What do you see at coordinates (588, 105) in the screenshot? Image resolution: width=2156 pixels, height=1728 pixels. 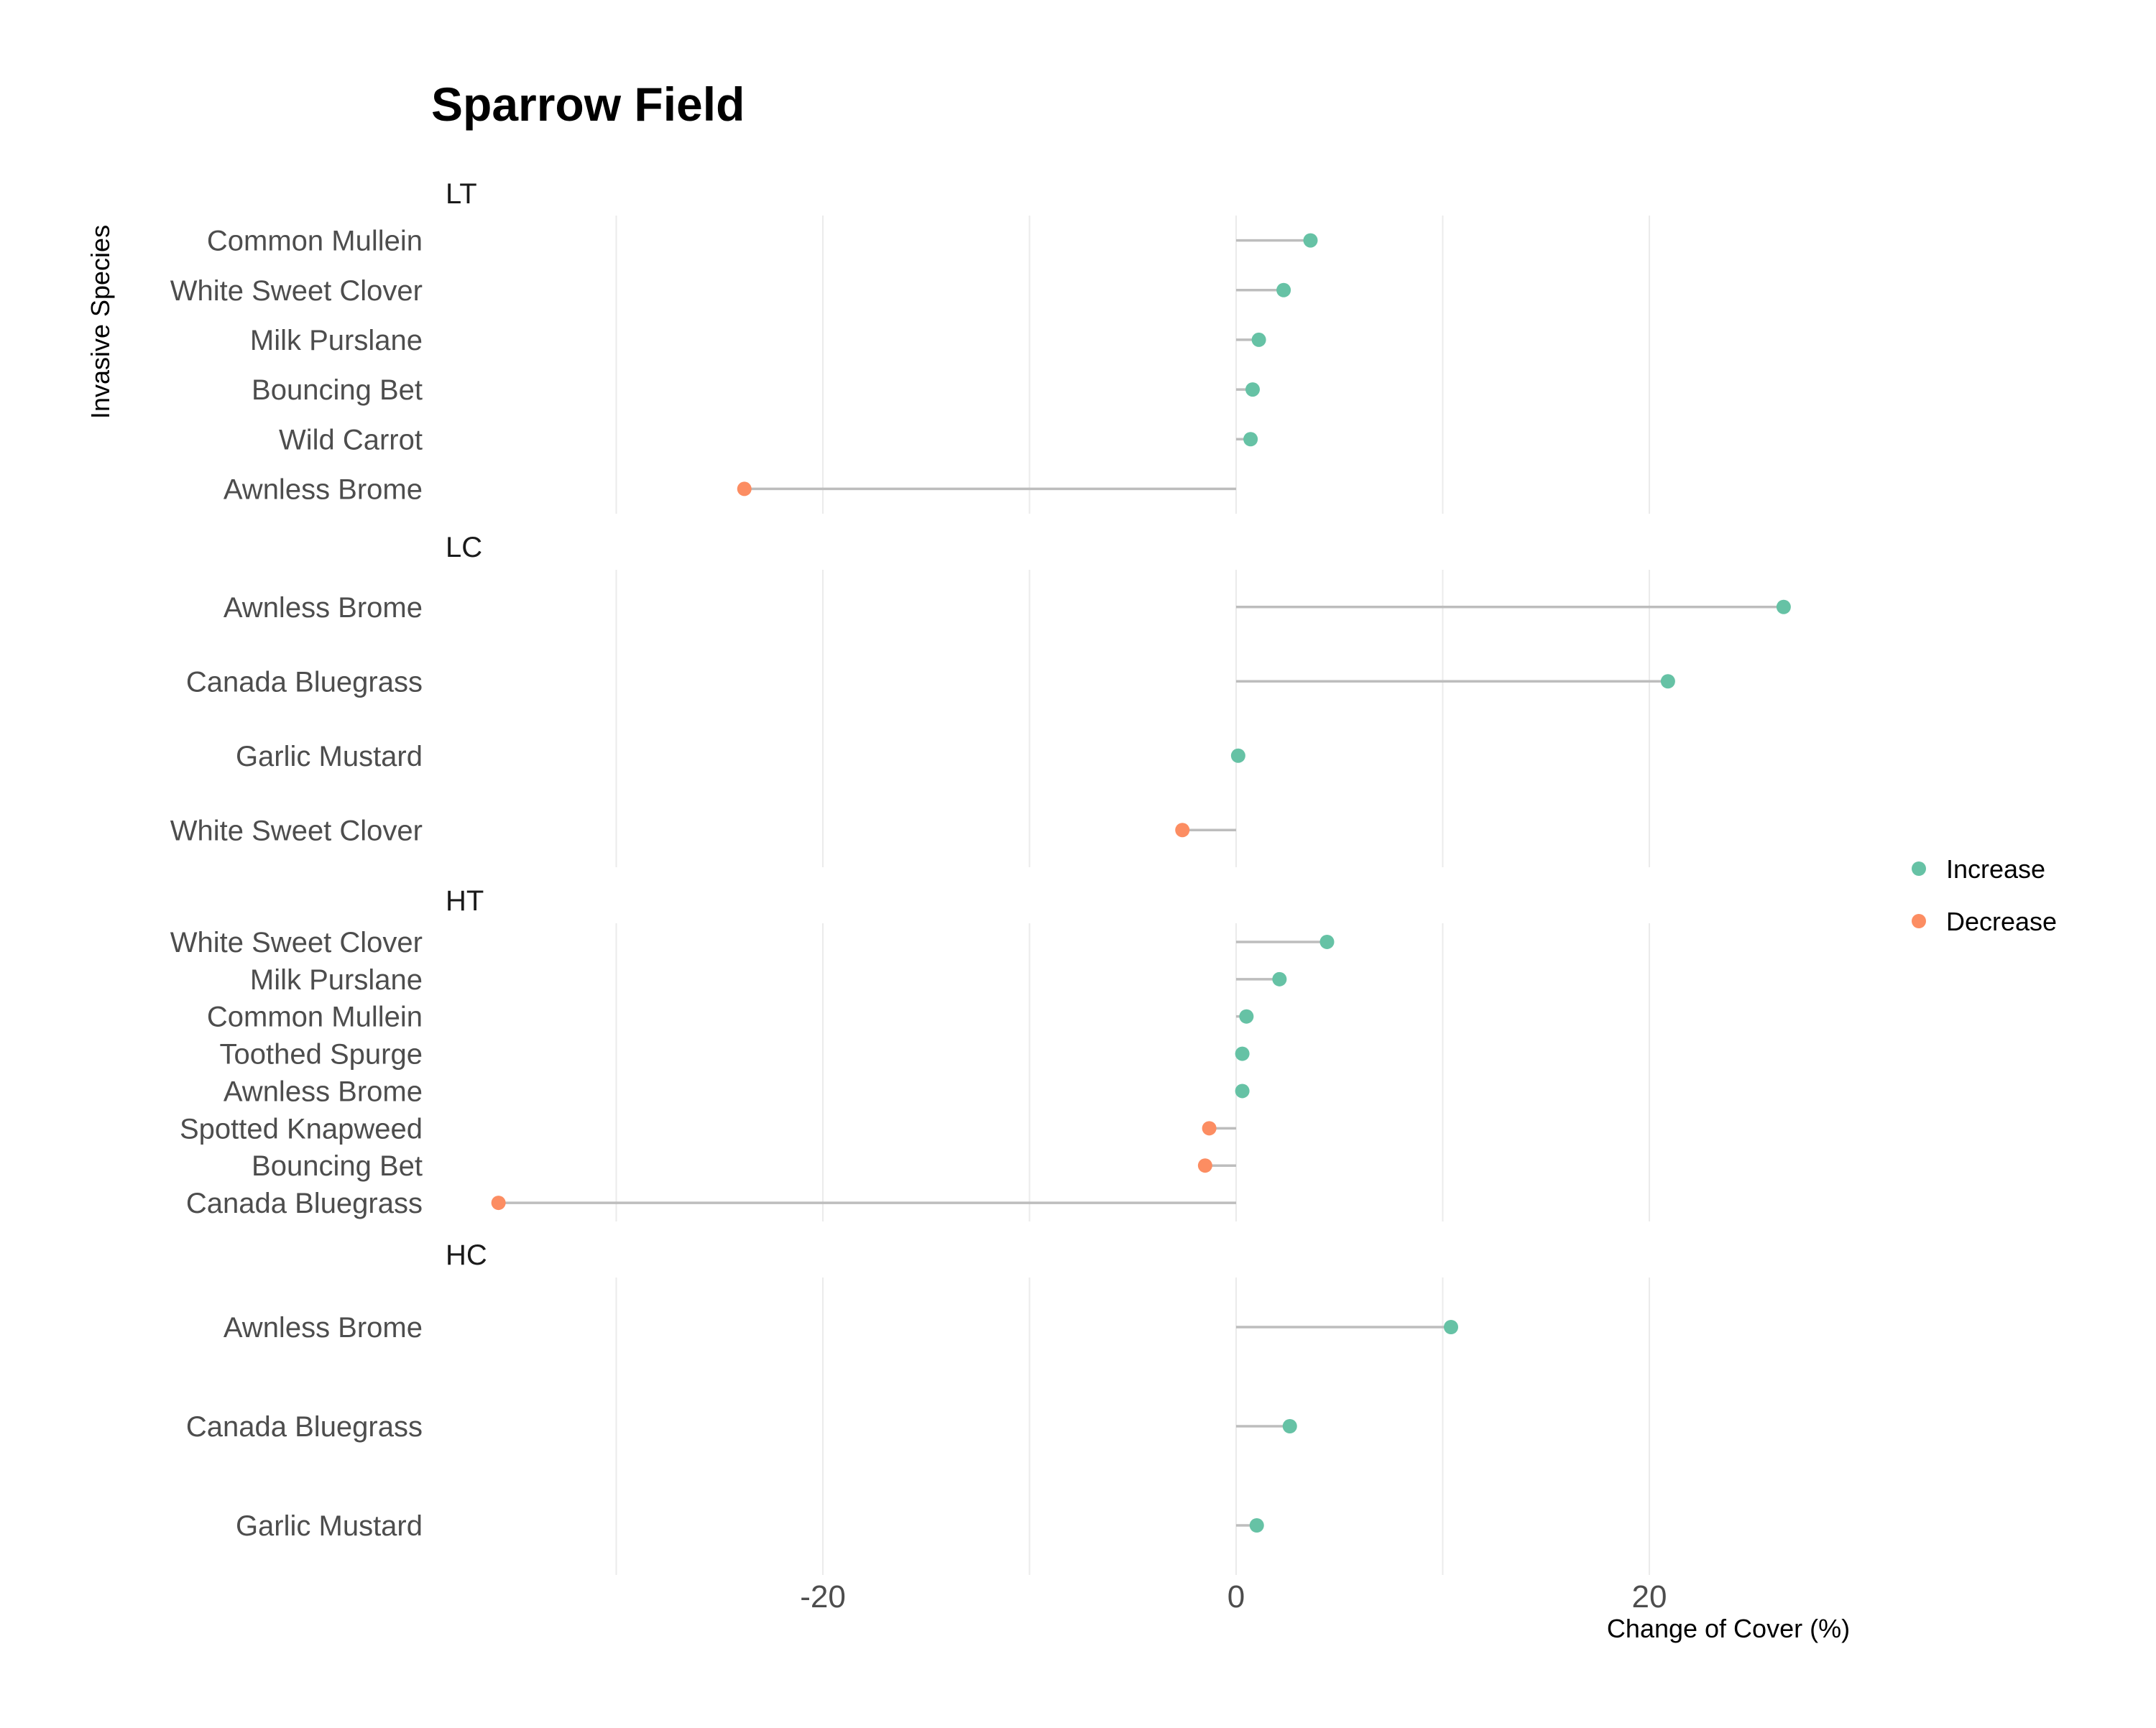 I see `chart-title: Sparrow Field` at bounding box center [588, 105].